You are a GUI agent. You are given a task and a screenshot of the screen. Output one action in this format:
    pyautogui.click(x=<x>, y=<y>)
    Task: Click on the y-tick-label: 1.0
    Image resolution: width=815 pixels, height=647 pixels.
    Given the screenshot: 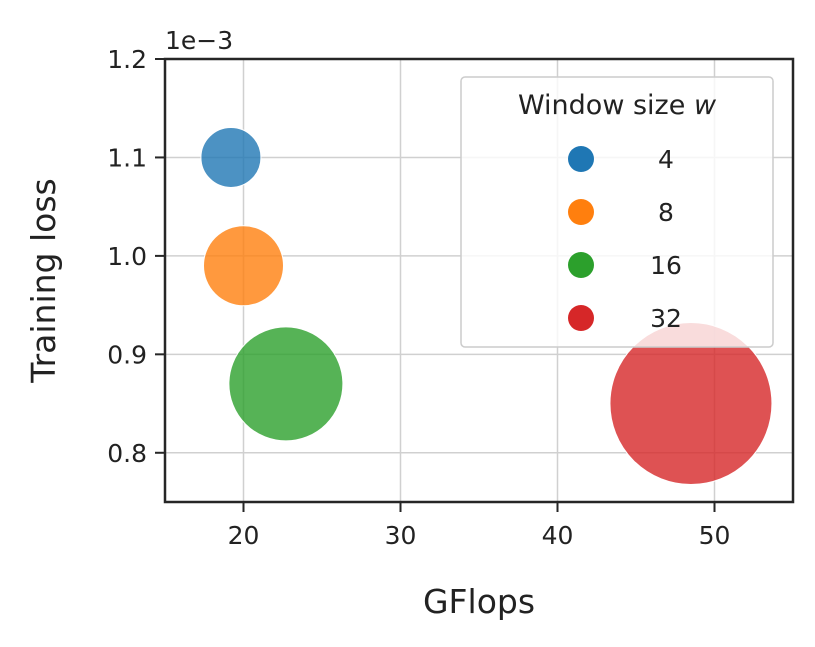 What is the action you would take?
    pyautogui.click(x=127, y=256)
    